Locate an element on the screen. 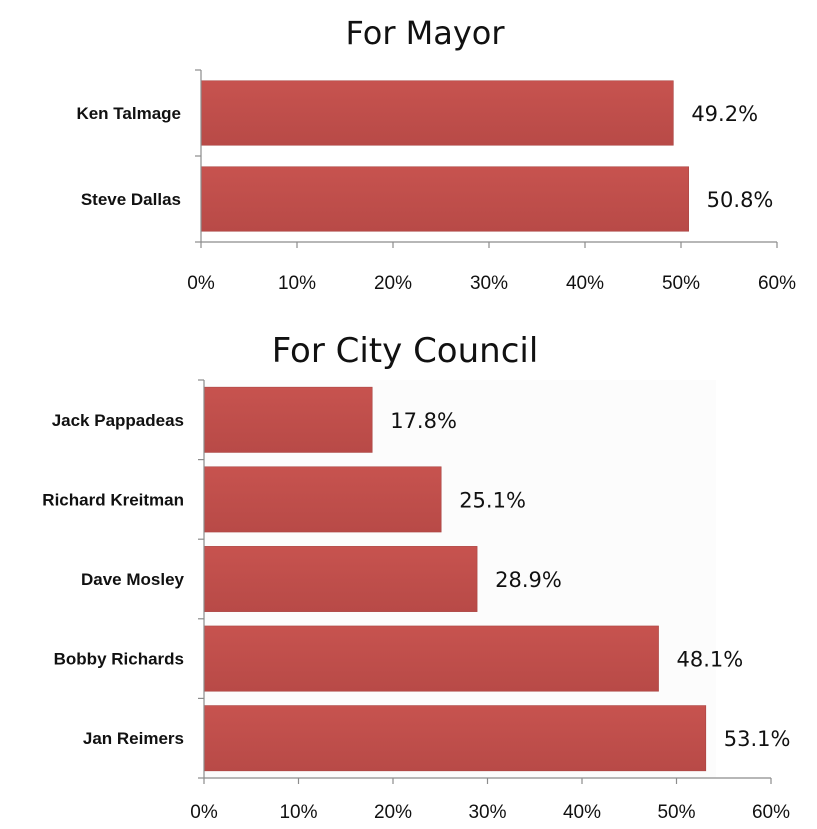 This screenshot has width=817, height=829. data-label-jan-reimers: 53.1% is located at coordinates (757, 739).